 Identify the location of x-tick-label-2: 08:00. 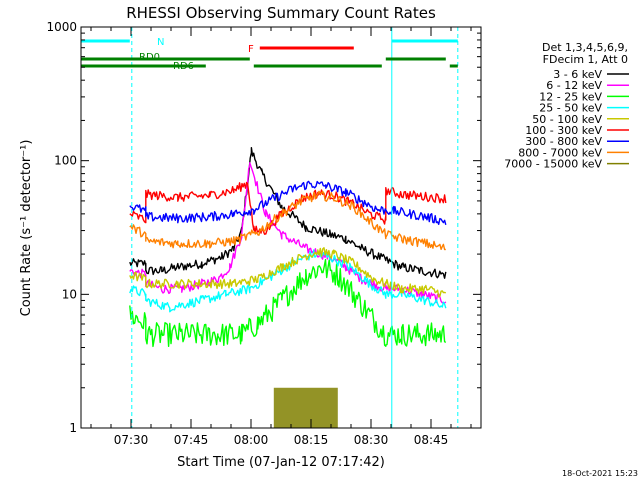
(251, 440).